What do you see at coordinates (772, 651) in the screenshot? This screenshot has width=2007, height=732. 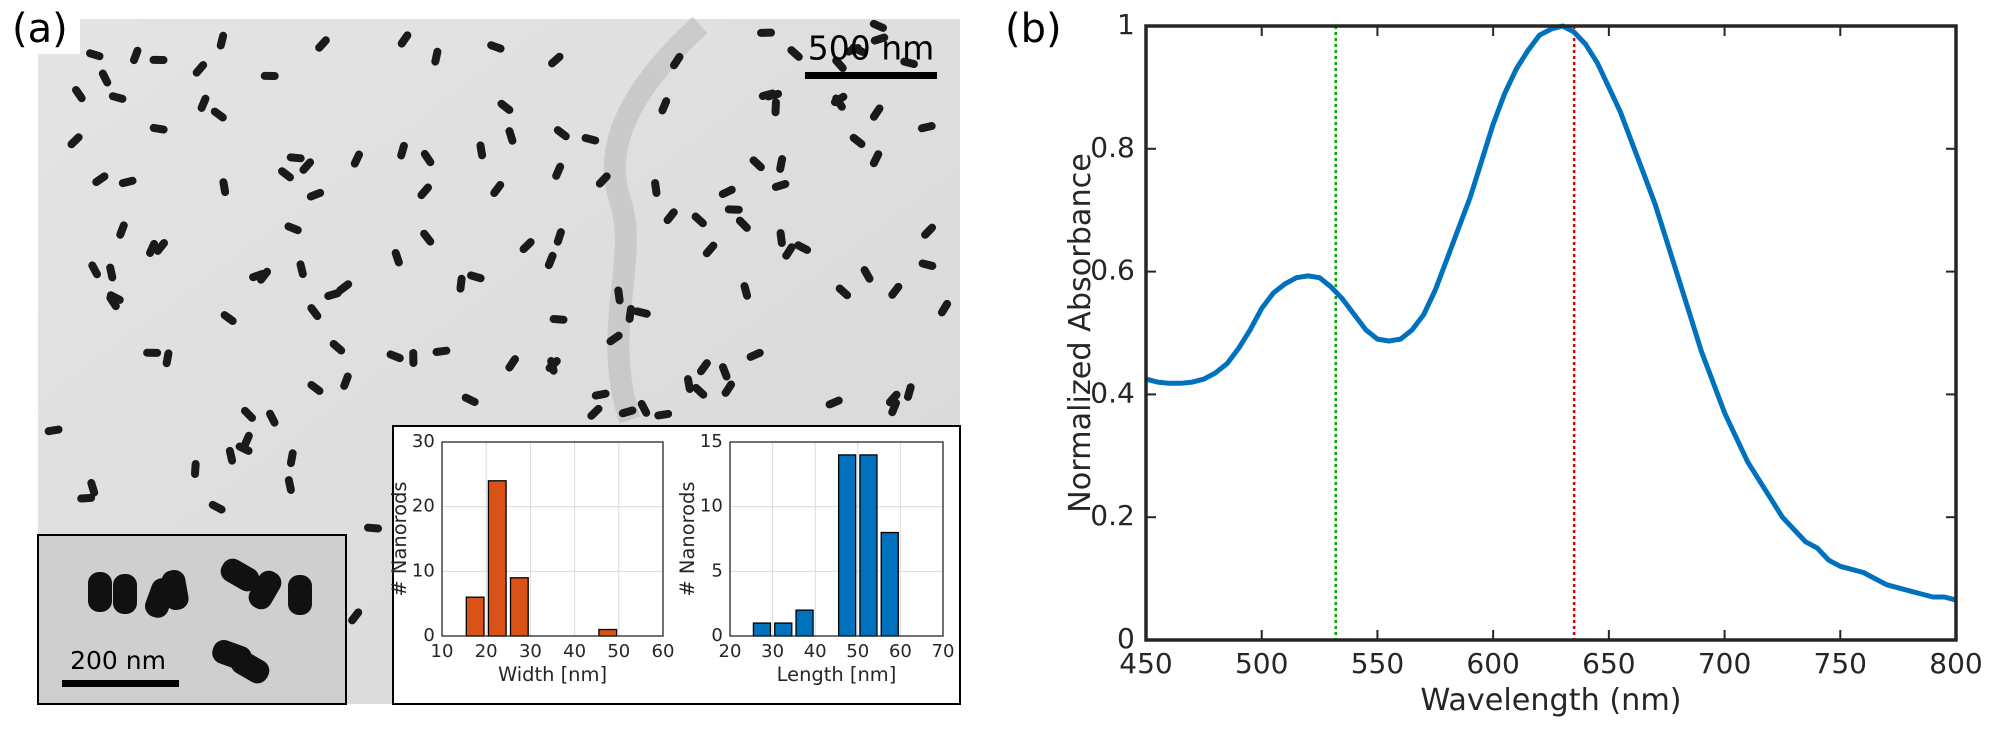 I see `x-tick-label: 30` at bounding box center [772, 651].